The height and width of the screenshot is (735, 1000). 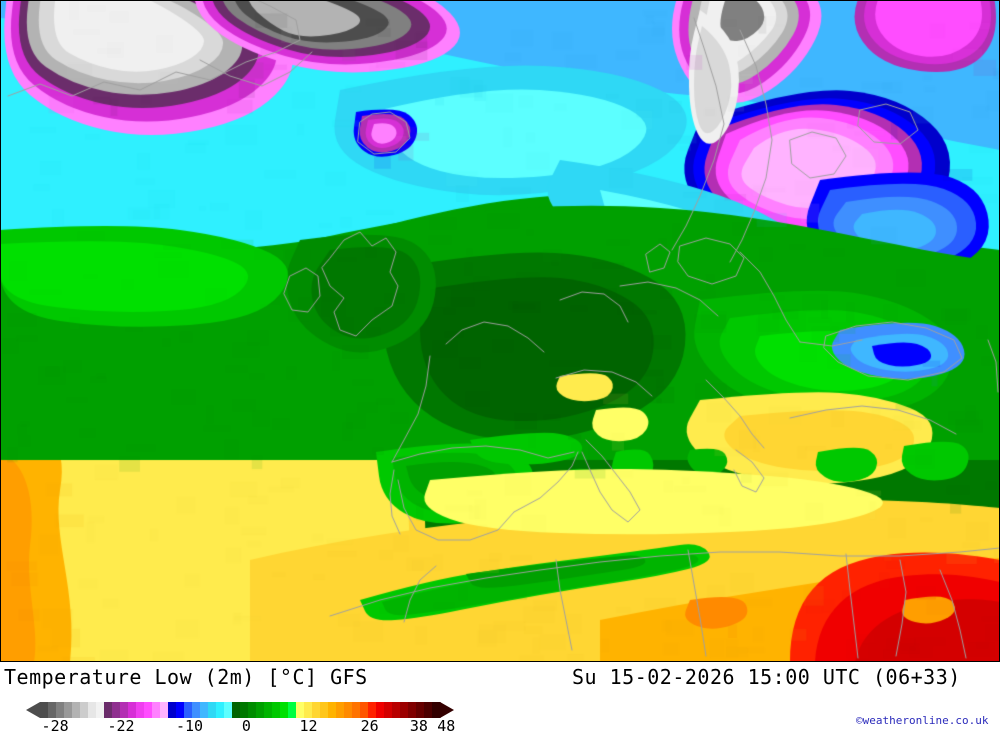 What do you see at coordinates (55, 726) in the screenshot?
I see `colorbar-tick-minus28: -28` at bounding box center [55, 726].